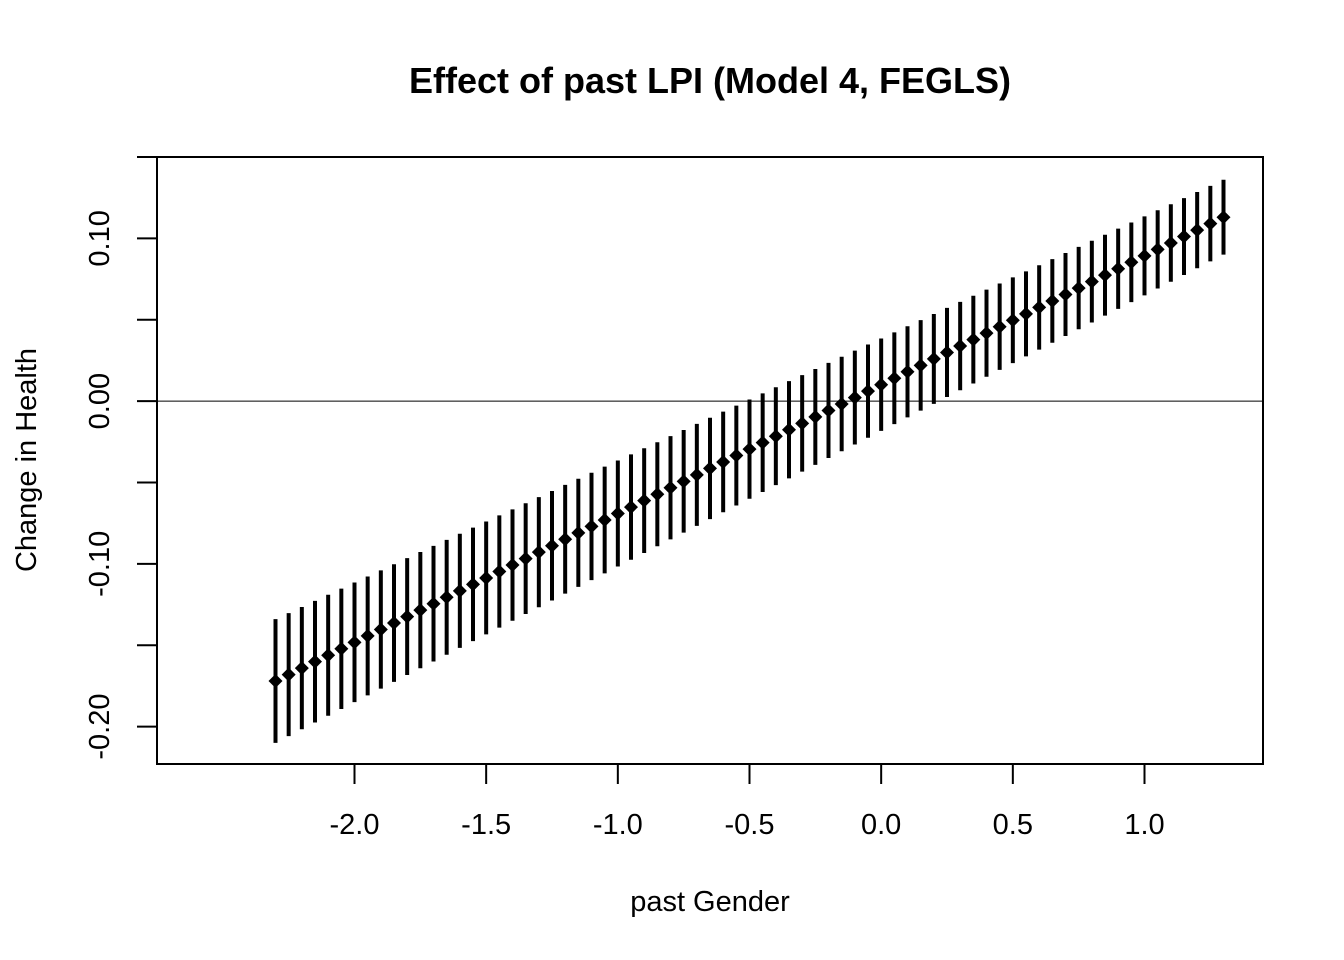 The image size is (1344, 960). Describe the element at coordinates (750, 825) in the screenshot. I see `x-tick-label: -0.5` at that location.